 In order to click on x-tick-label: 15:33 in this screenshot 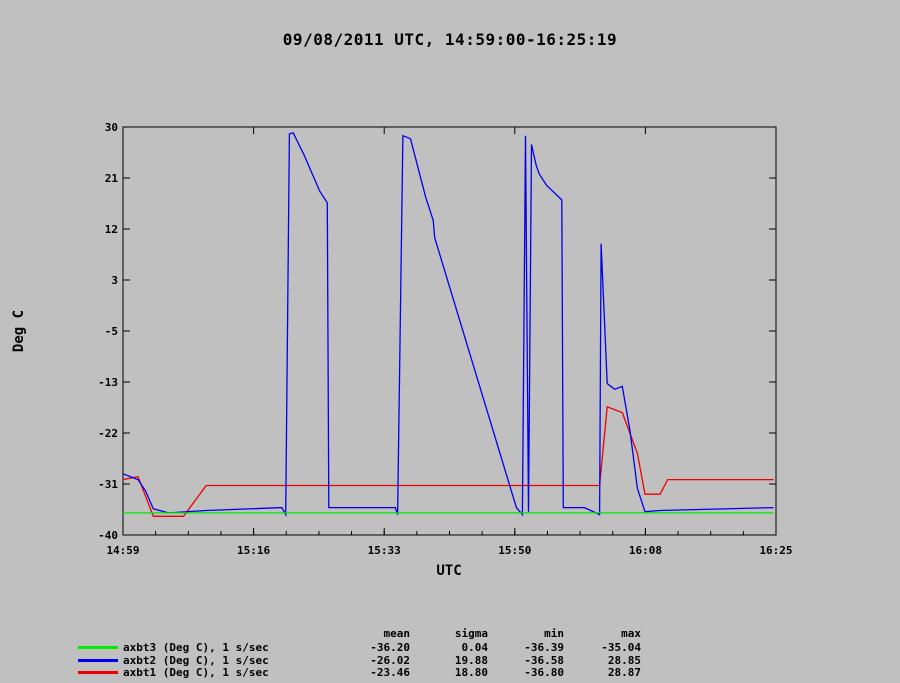, I will do `click(384, 550)`.